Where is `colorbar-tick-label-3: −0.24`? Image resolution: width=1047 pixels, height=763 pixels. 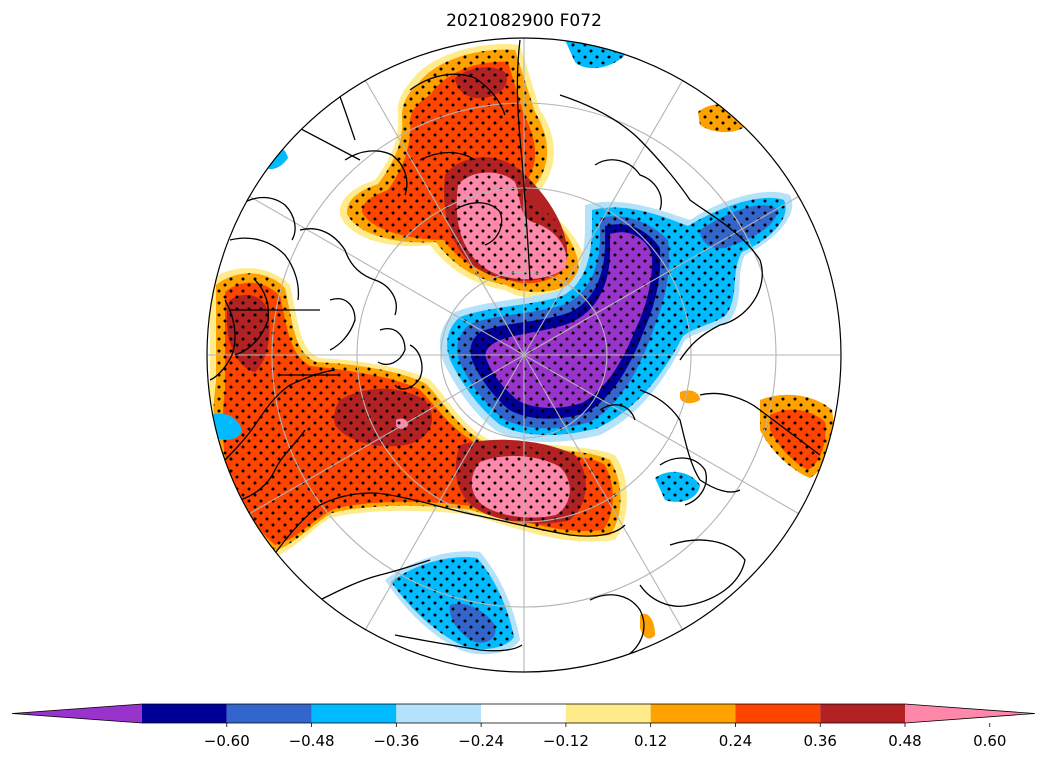
colorbar-tick-label-3: −0.24 is located at coordinates (481, 741).